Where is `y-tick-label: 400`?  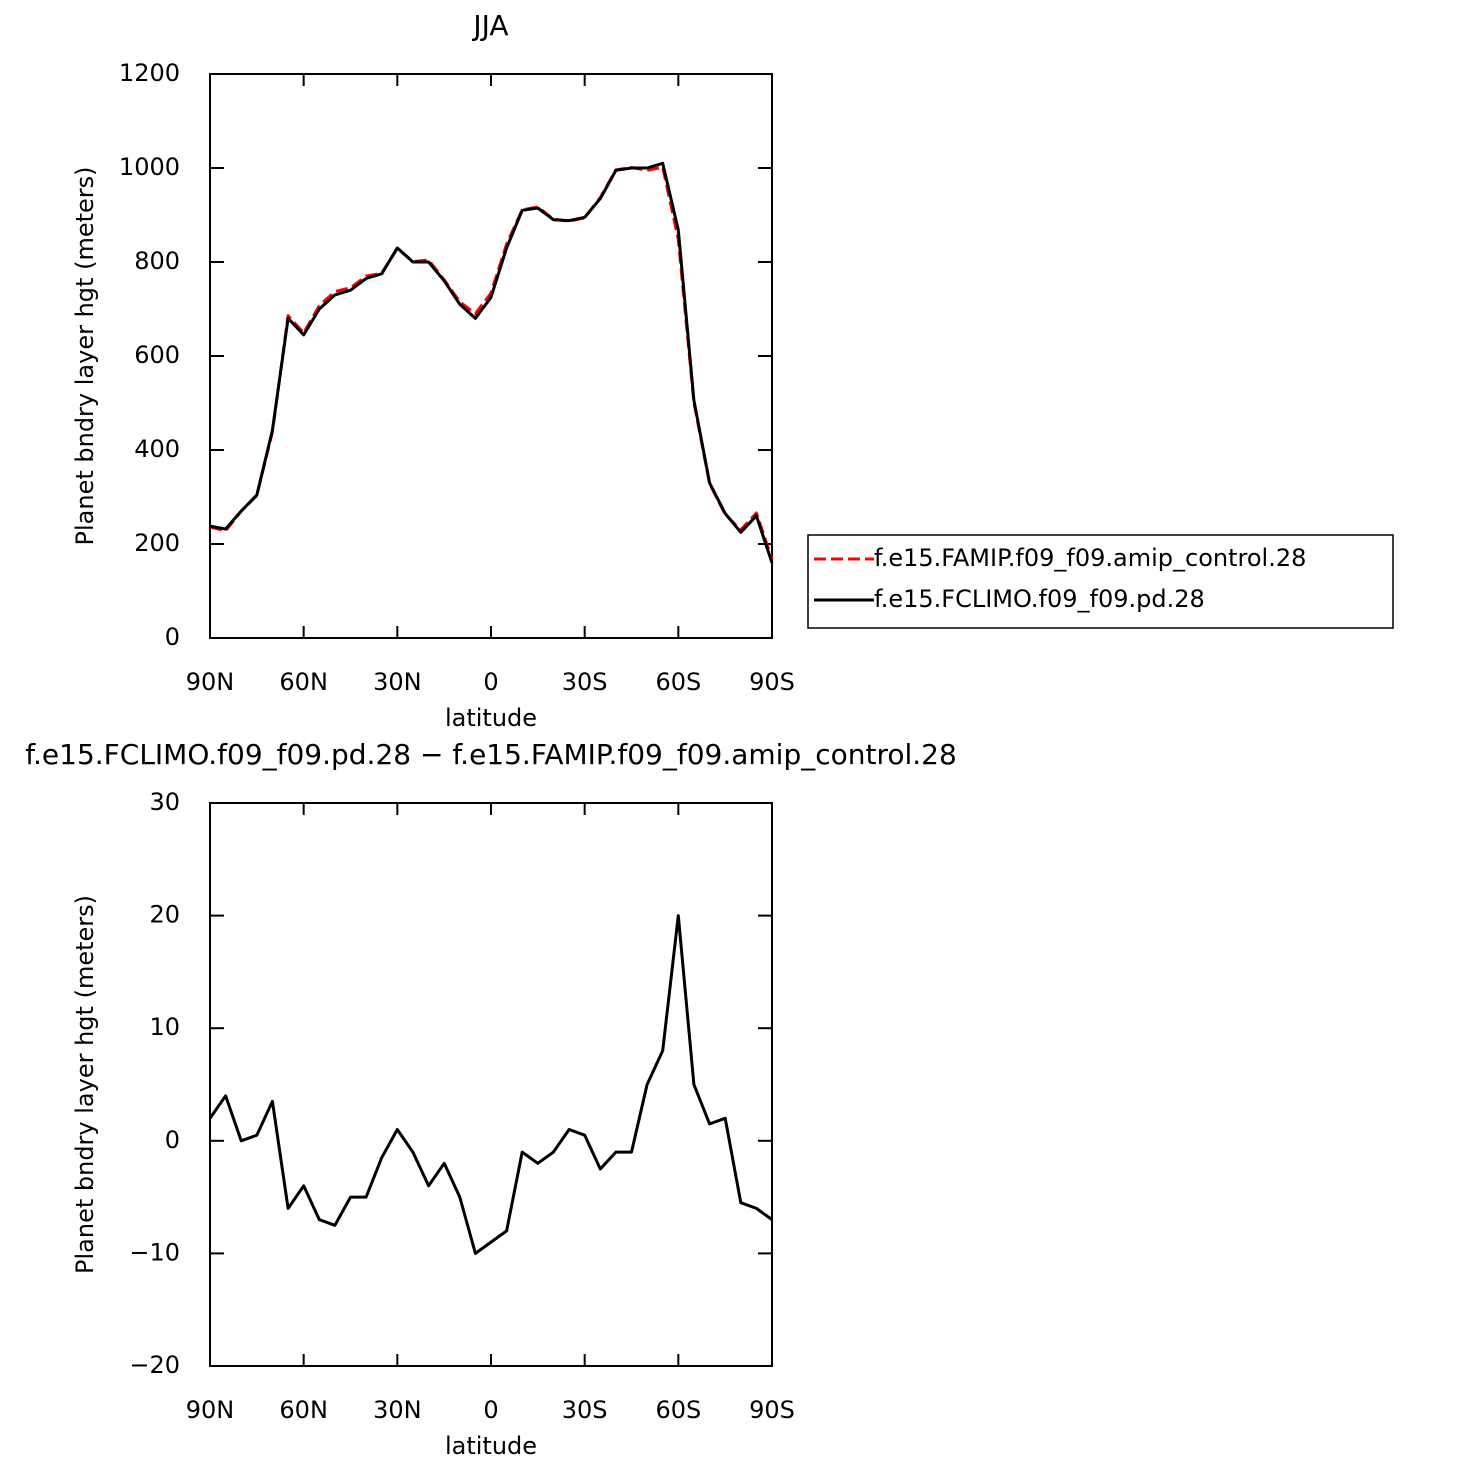 y-tick-label: 400 is located at coordinates (157, 449).